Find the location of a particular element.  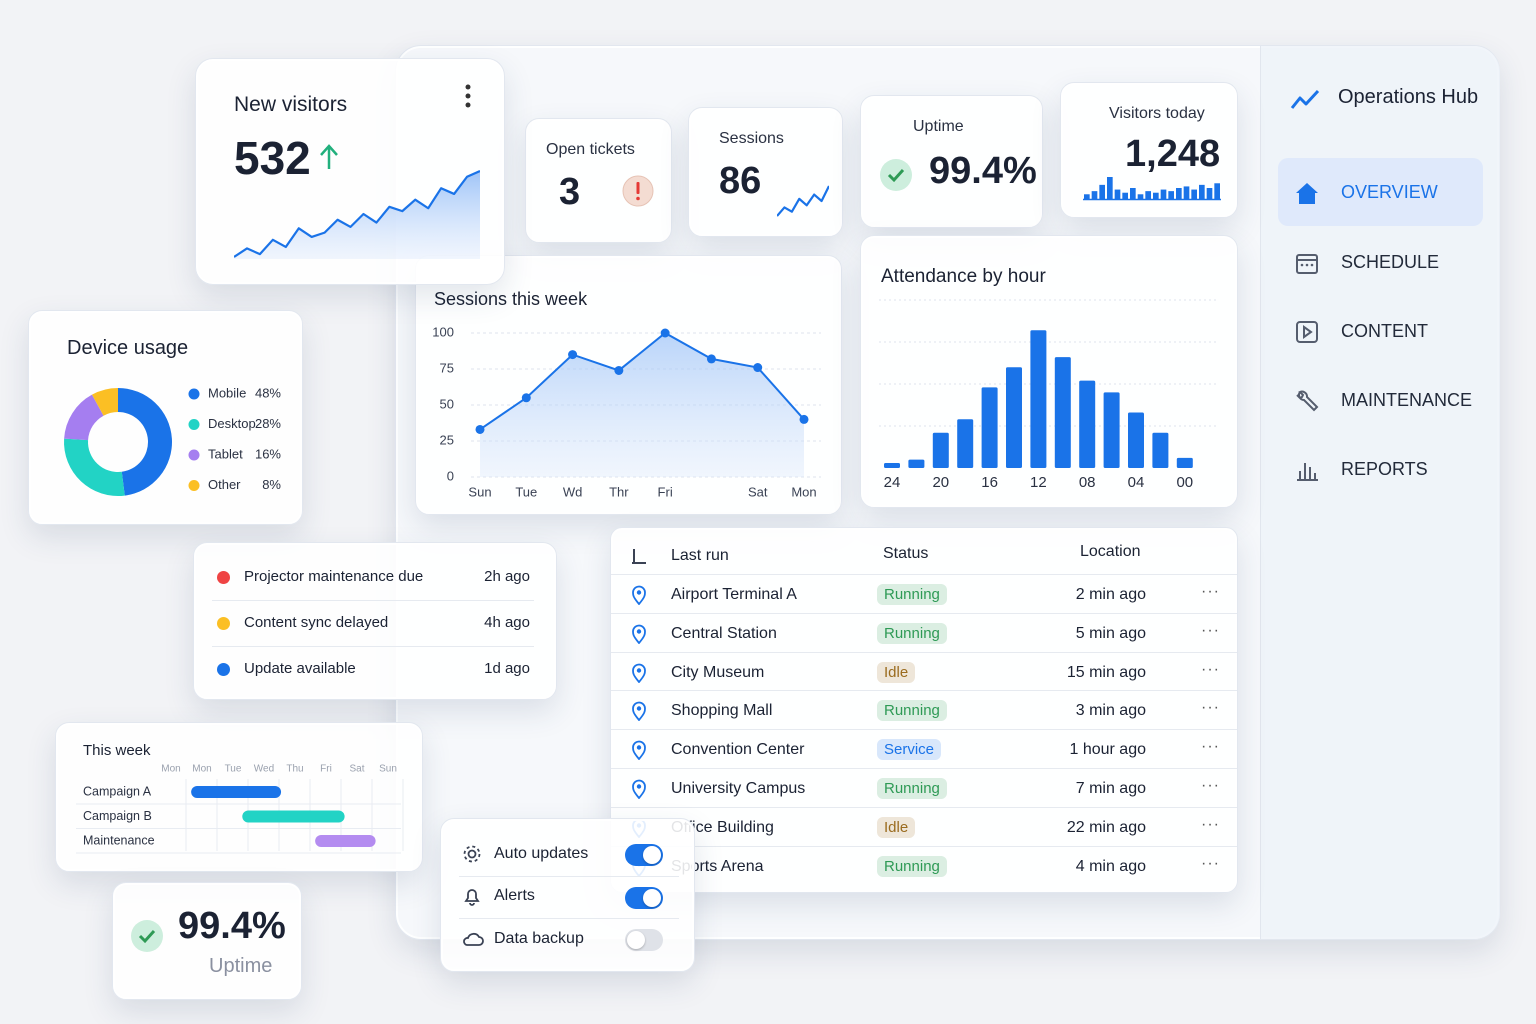

nav-item: REPORTS is located at coordinates (1380, 469).